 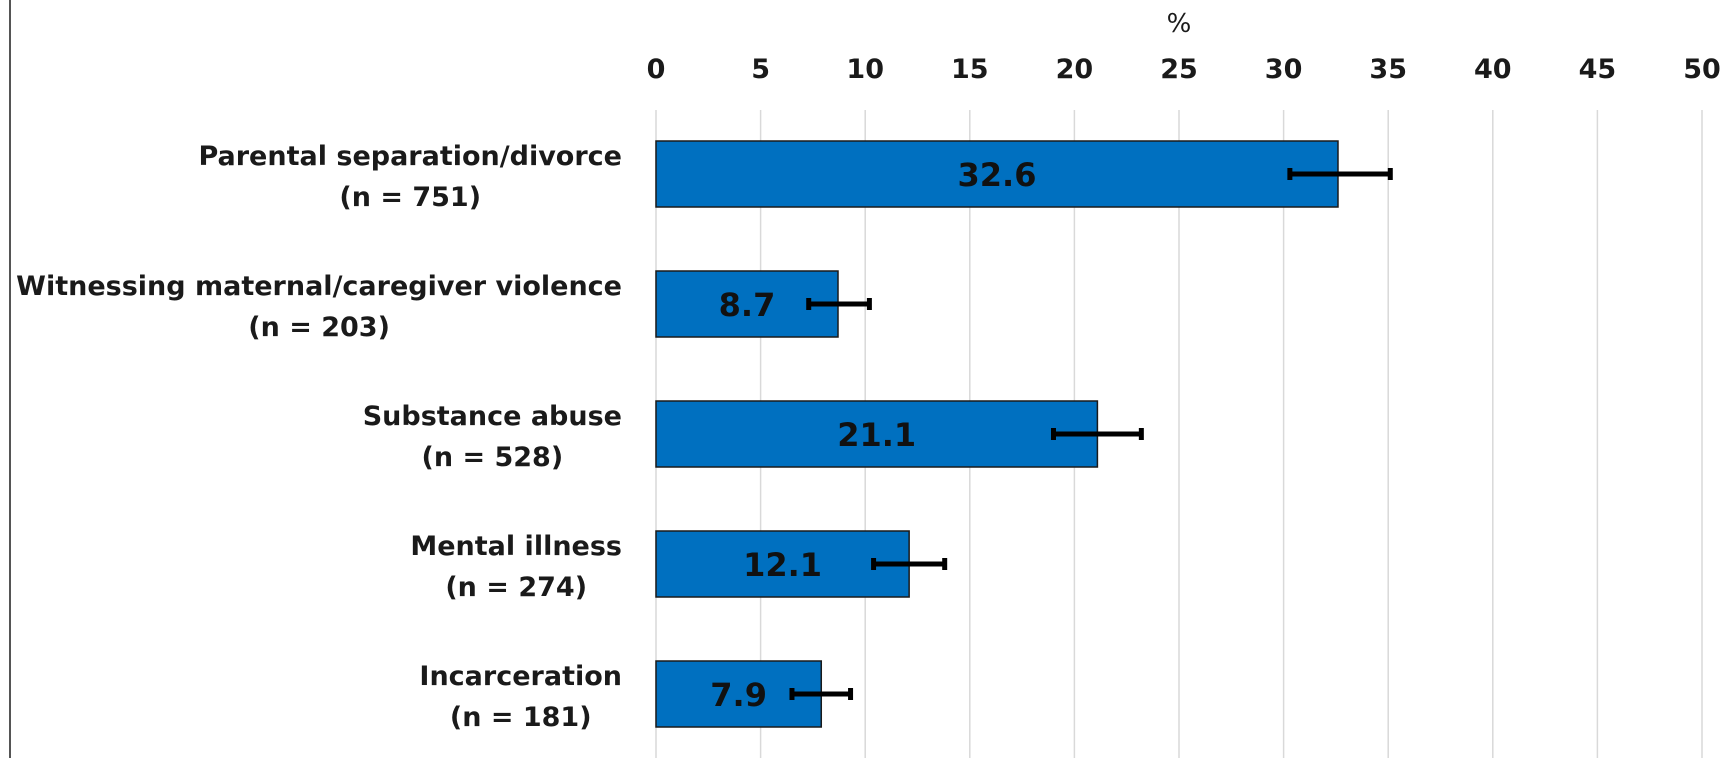 I want to click on data-label: 8.7, so click(x=747, y=305).